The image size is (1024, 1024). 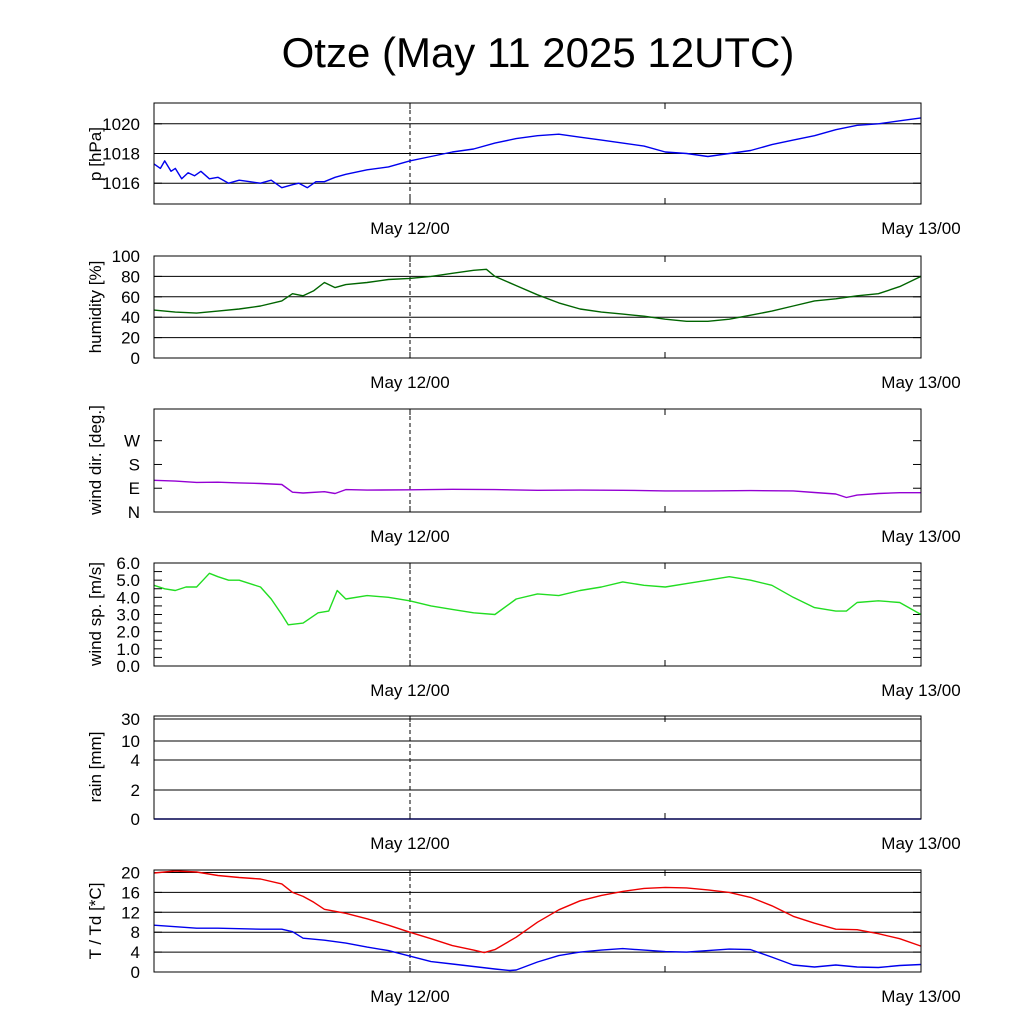 I want to click on humidity-y-tick-label: 20, so click(x=130, y=338).